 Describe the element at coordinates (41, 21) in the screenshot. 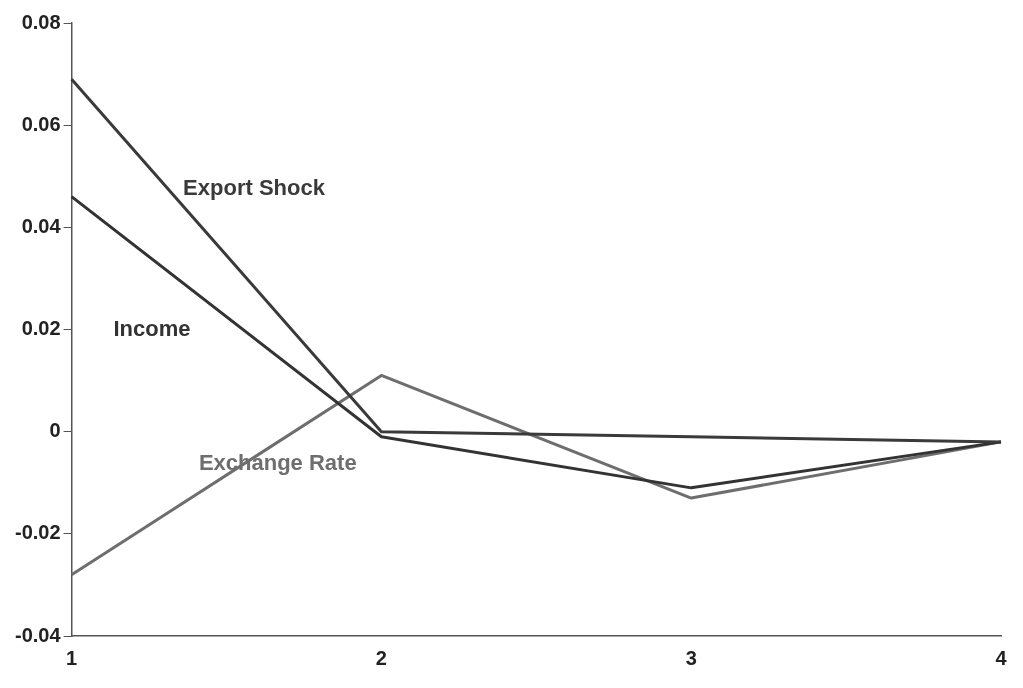

I see `y-tick-label: 0.08` at that location.